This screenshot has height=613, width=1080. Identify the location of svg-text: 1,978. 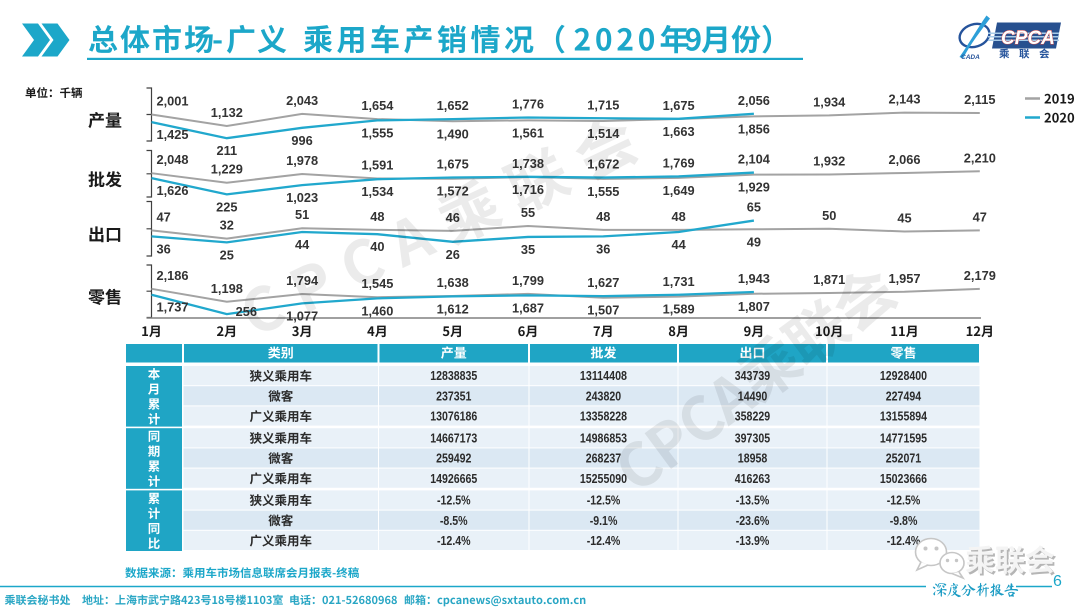
(302, 160).